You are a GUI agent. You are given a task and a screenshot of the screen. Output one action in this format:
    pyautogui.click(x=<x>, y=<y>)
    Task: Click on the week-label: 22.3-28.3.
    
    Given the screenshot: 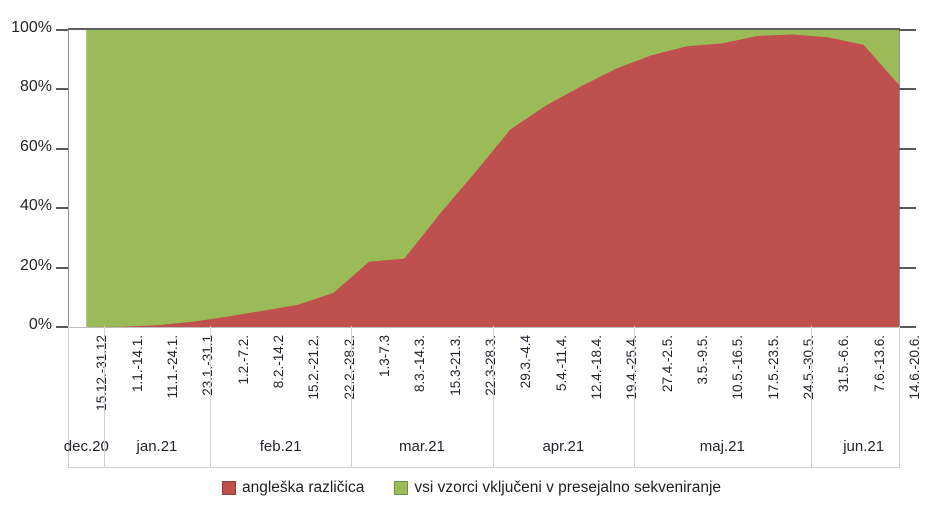 What is the action you would take?
    pyautogui.click(x=490, y=365)
    